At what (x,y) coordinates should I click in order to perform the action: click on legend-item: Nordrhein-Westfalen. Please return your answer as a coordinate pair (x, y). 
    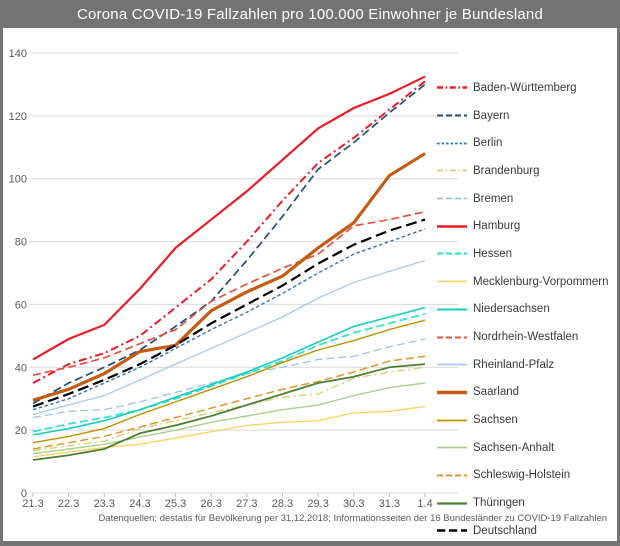
    Looking at the image, I should click on (526, 337).